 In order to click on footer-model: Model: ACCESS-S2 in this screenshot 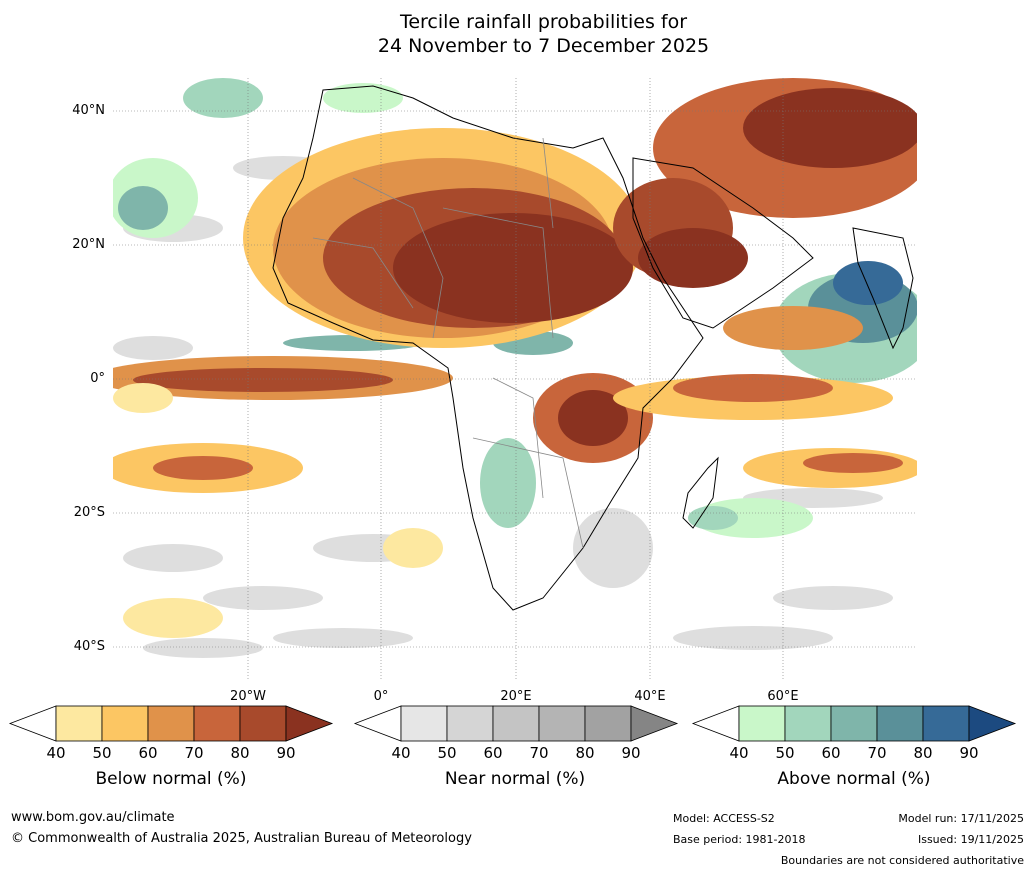, I will do `click(724, 818)`.